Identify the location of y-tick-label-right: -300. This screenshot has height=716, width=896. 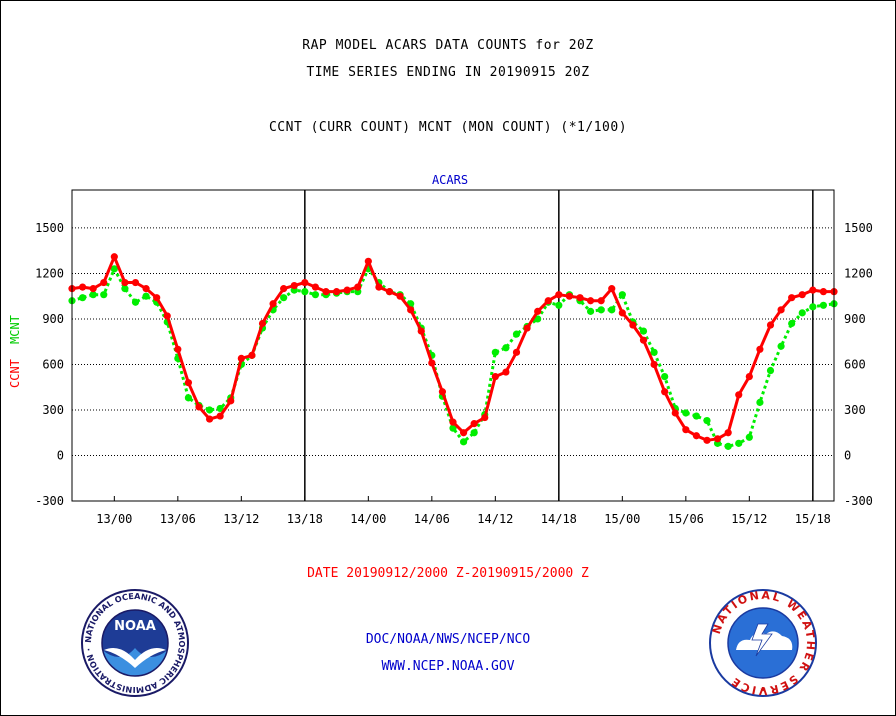
(858, 501).